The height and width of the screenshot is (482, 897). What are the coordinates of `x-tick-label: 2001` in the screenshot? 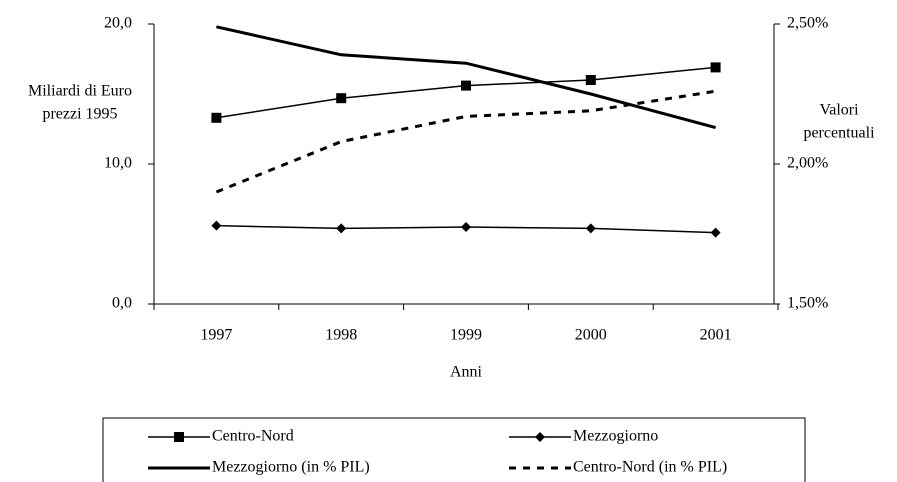 It's located at (716, 335).